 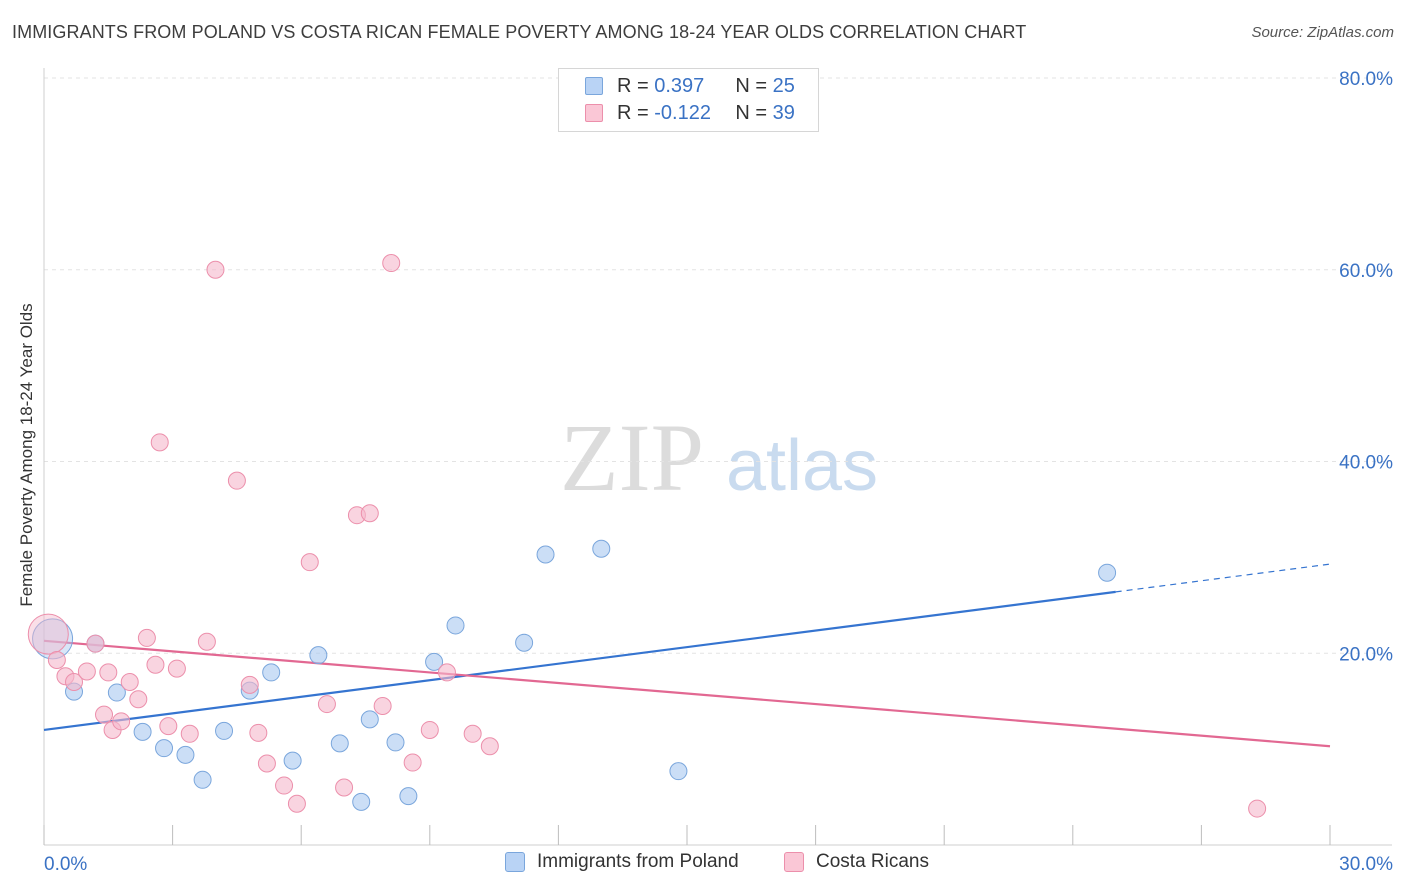 I want to click on stats-legend: R = 0.397 N = 25 R = -0.122 N = 39, so click(x=688, y=100).